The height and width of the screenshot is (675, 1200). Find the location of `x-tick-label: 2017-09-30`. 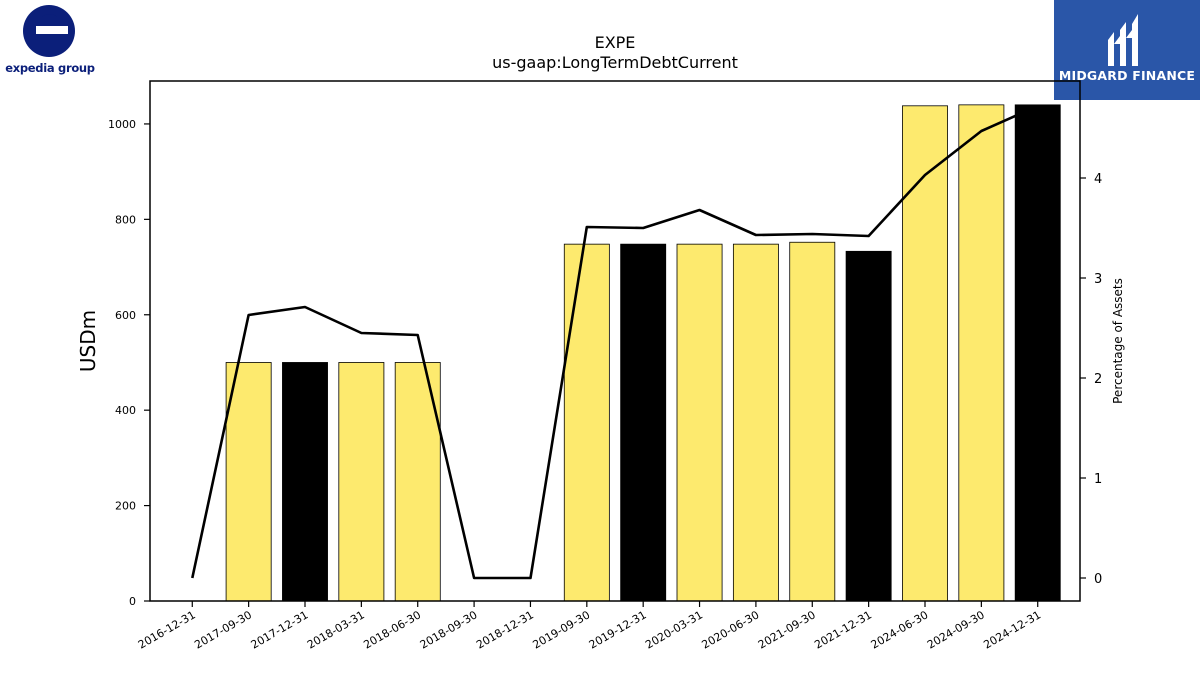

x-tick-label: 2017-09-30 is located at coordinates (223, 629).